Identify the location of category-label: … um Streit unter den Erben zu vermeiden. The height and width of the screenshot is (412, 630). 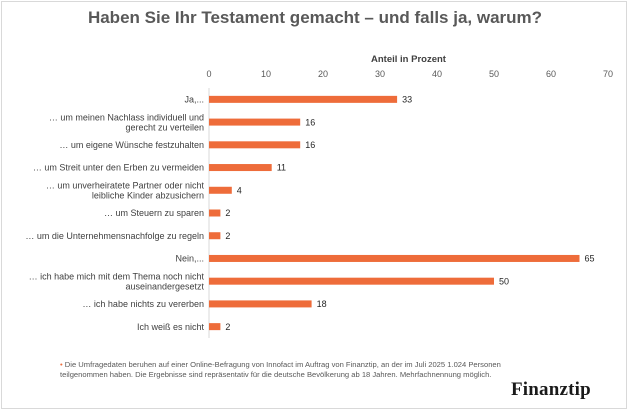
(118, 168).